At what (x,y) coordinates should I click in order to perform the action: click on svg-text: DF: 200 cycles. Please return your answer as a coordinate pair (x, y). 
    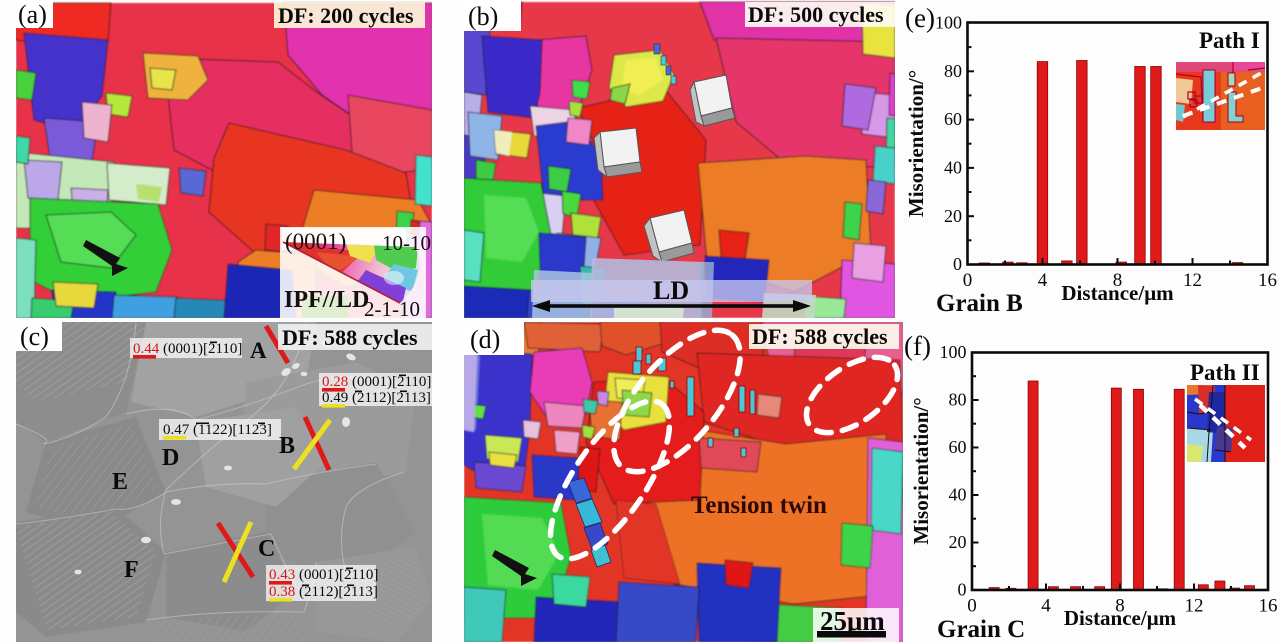
    Looking at the image, I should click on (346, 15).